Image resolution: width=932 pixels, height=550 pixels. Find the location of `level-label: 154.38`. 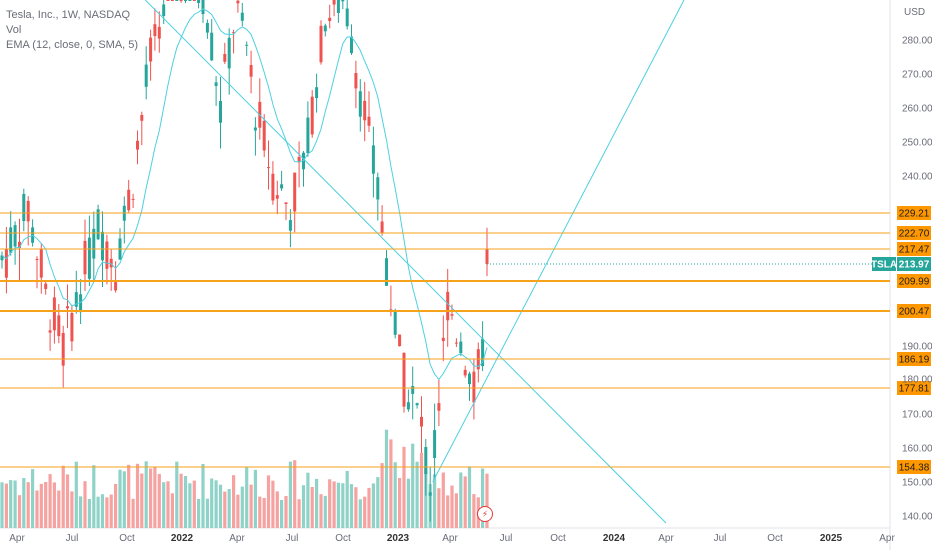

level-label: 154.38 is located at coordinates (914, 468).